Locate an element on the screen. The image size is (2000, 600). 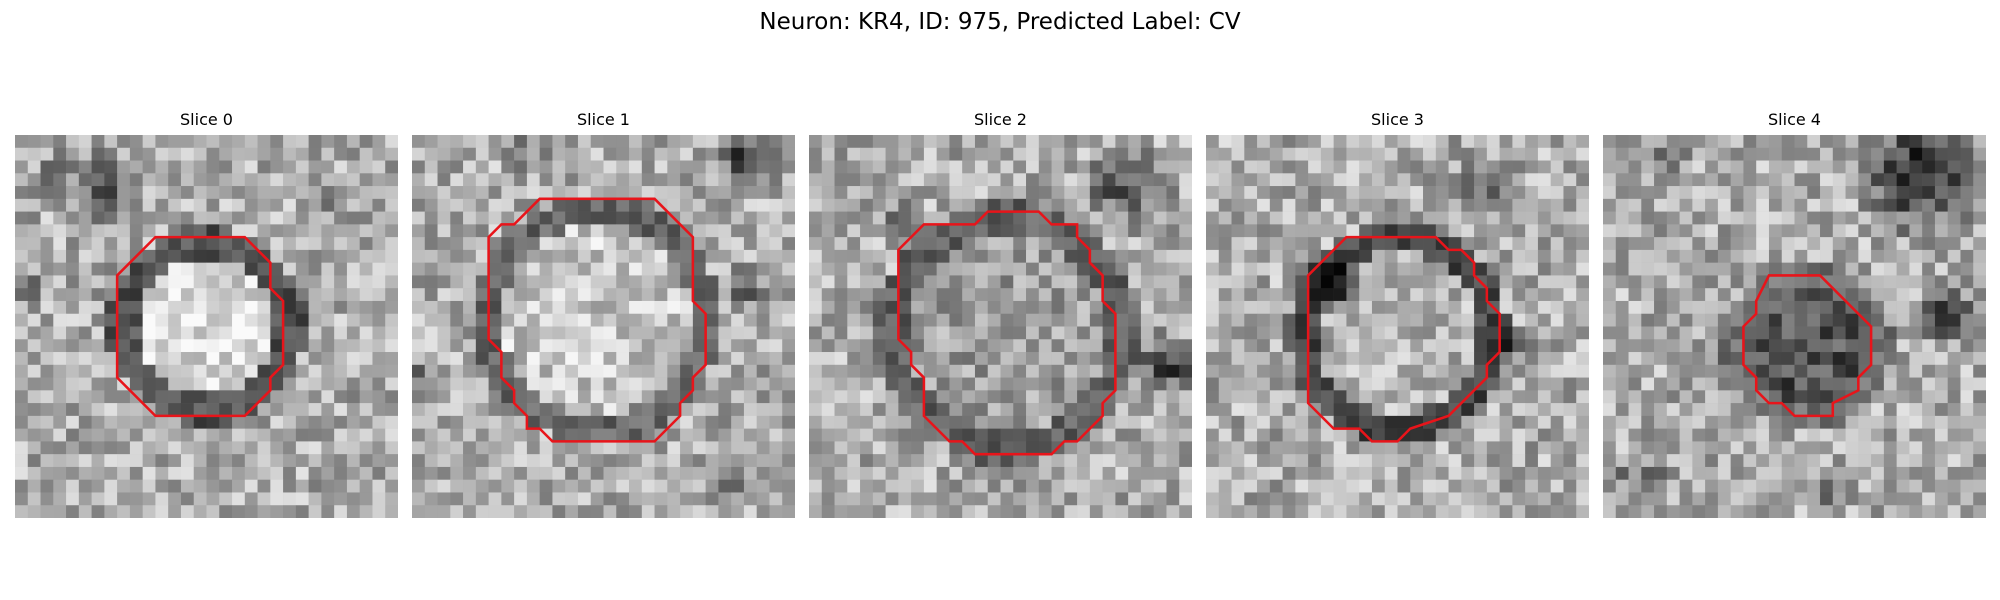
slice-1-canvas is located at coordinates (603, 326).